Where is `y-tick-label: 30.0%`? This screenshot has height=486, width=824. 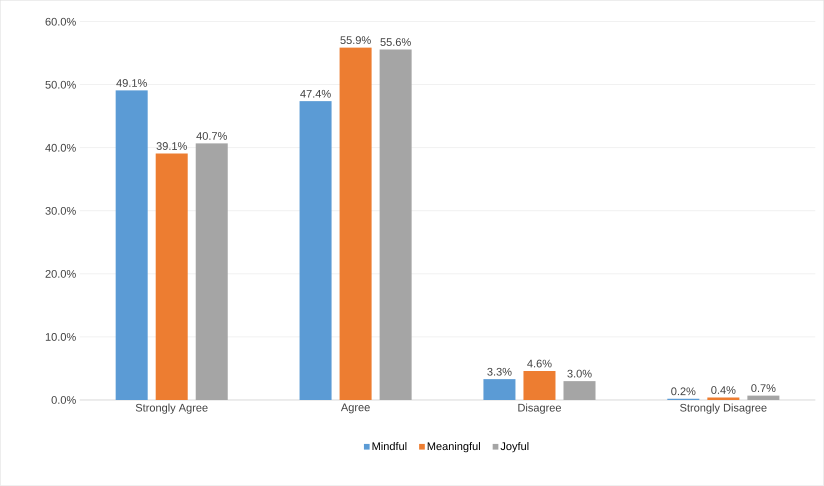 y-tick-label: 30.0% is located at coordinates (60, 211).